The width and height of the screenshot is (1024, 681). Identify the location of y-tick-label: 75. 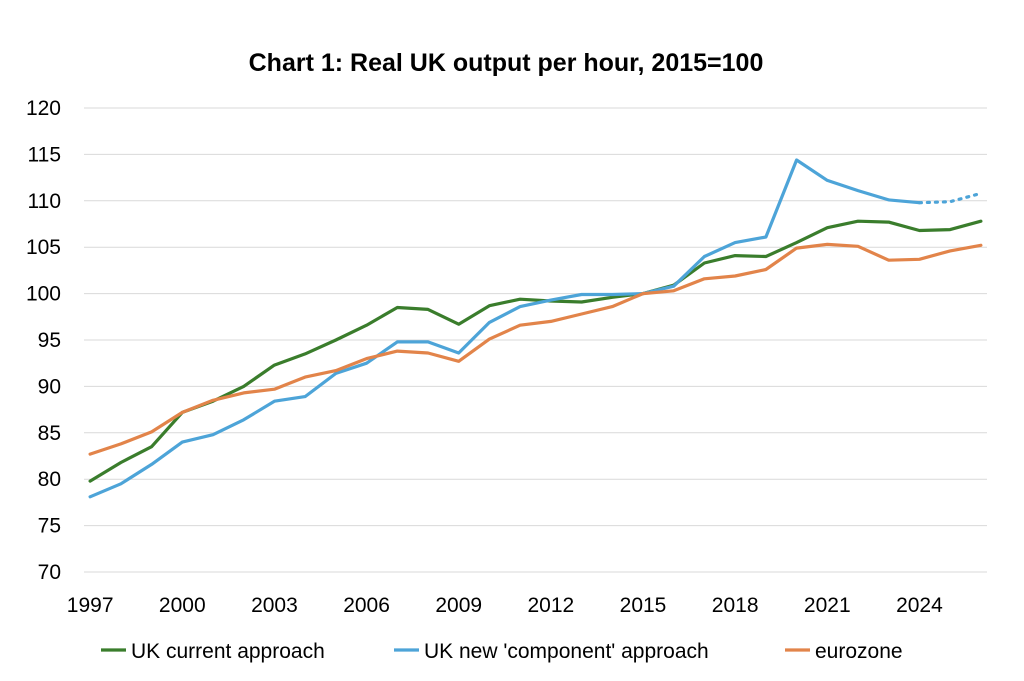
(49, 526).